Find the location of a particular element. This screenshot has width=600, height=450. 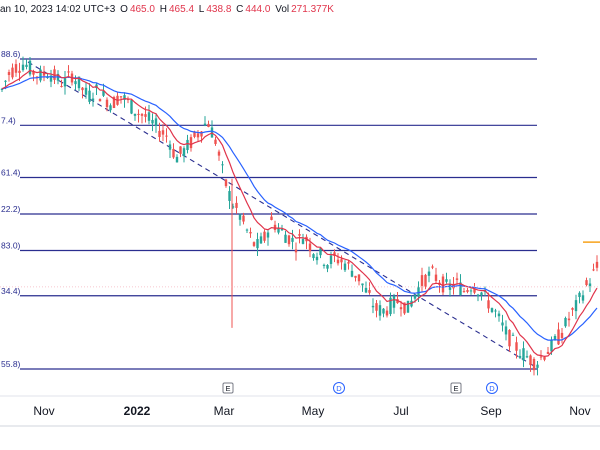

fib-level-label: 55.8) is located at coordinates (11, 364).